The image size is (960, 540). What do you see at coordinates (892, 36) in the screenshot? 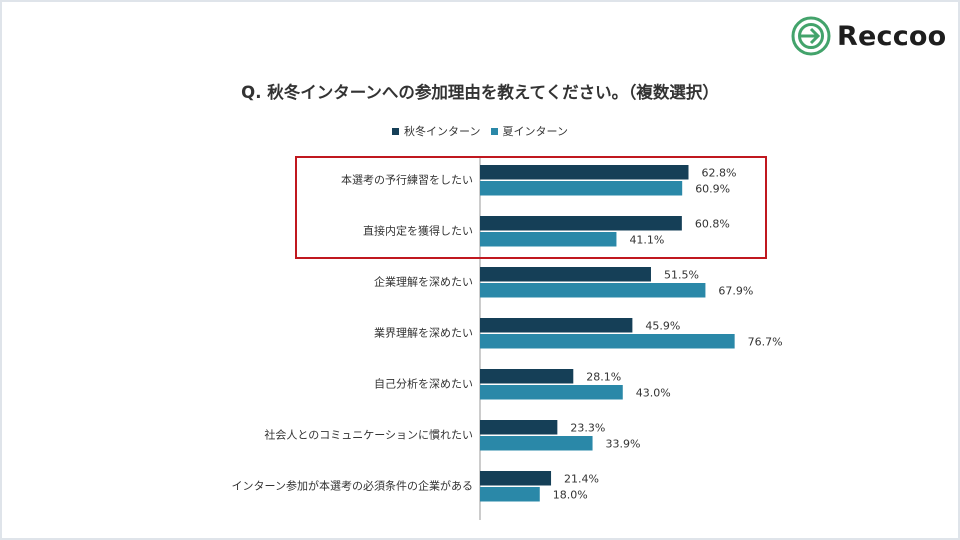
I see `brand-name: Reccoo` at bounding box center [892, 36].